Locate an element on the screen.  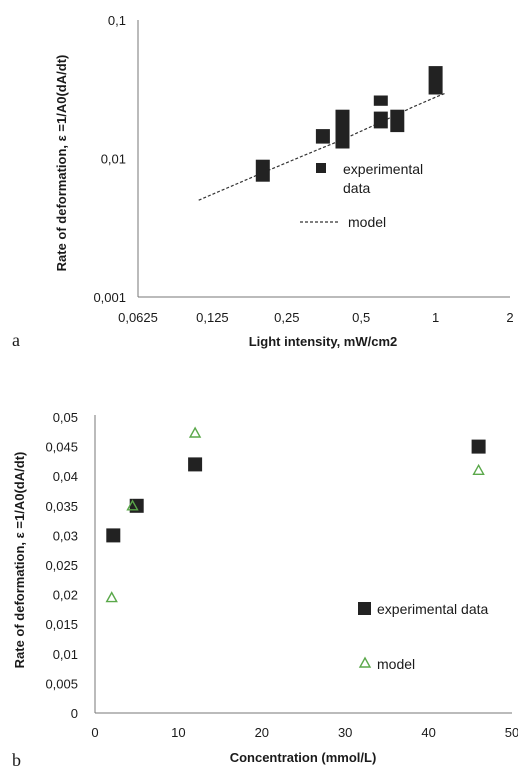
b-x-tick-label: 10 is located at coordinates (178, 732).